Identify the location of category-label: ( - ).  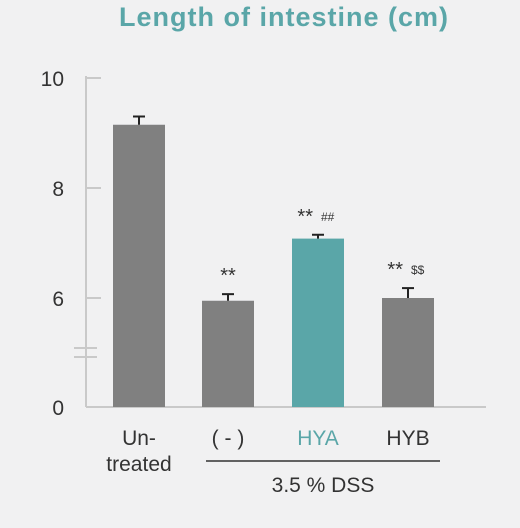
(228, 438).